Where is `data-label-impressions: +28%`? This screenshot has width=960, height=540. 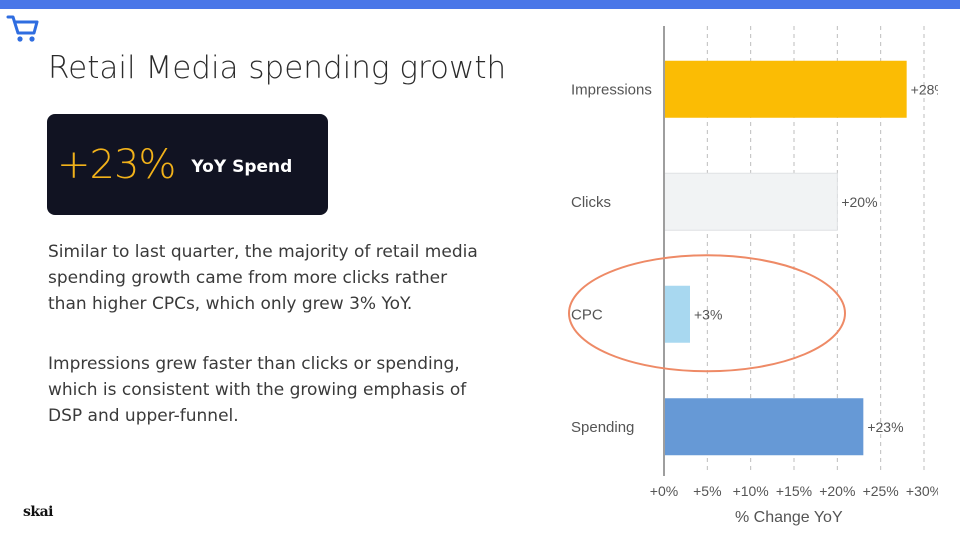
data-label-impressions: +28% is located at coordinates (924, 89).